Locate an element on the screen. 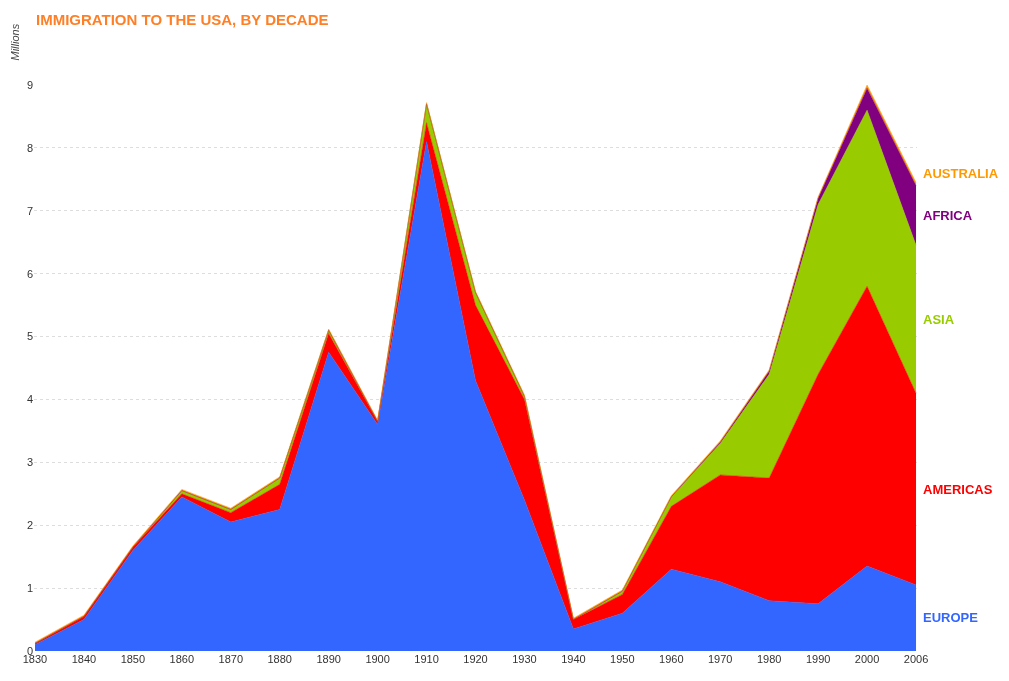  x-tick-label: 1980 is located at coordinates (769, 659).